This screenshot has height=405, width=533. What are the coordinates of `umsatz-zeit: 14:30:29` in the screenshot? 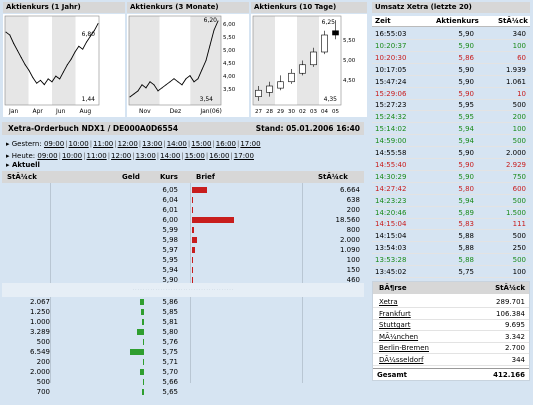 It's located at (391, 176).